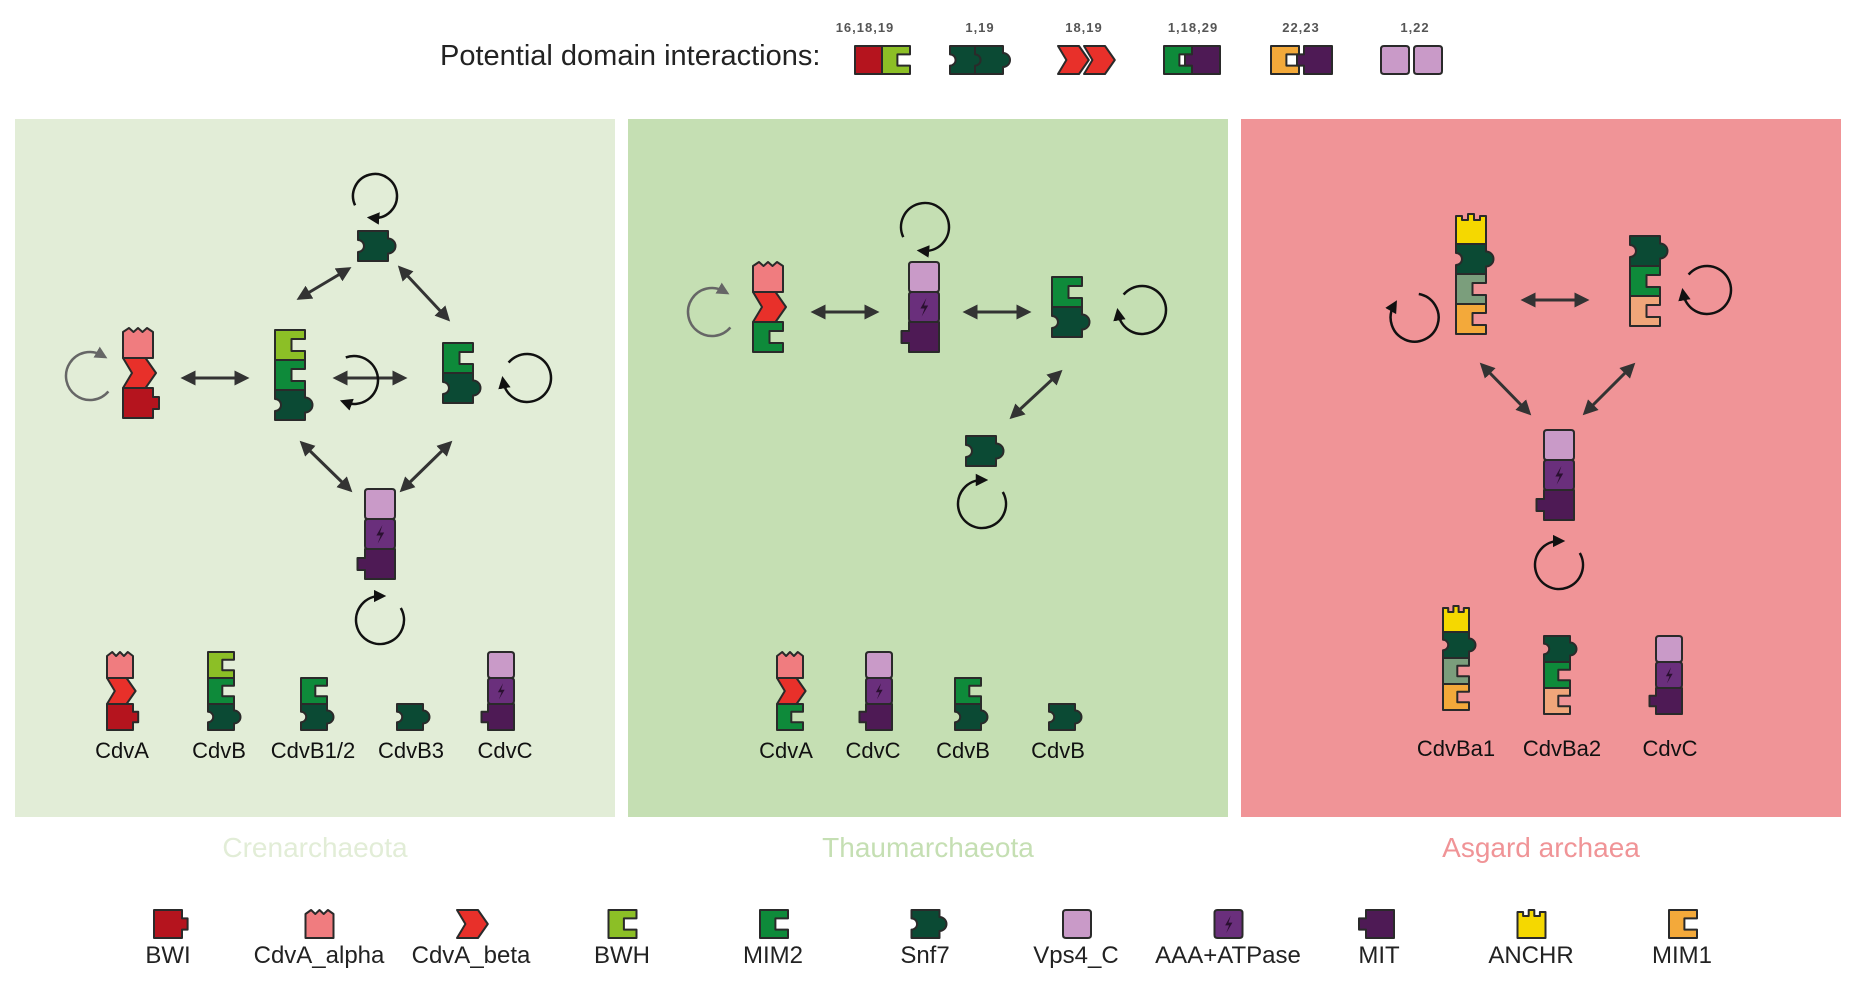 The image size is (1856, 1008). What do you see at coordinates (1076, 955) in the screenshot?
I see `legend-label: Vps4_C` at bounding box center [1076, 955].